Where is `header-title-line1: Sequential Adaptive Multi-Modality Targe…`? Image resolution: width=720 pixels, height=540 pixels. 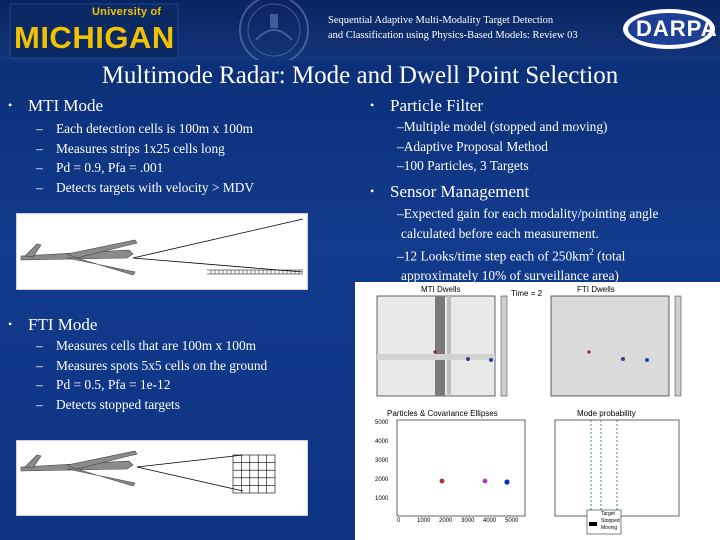 header-title-line1: Sequential Adaptive Multi-Modality Targe… is located at coordinates (441, 20).